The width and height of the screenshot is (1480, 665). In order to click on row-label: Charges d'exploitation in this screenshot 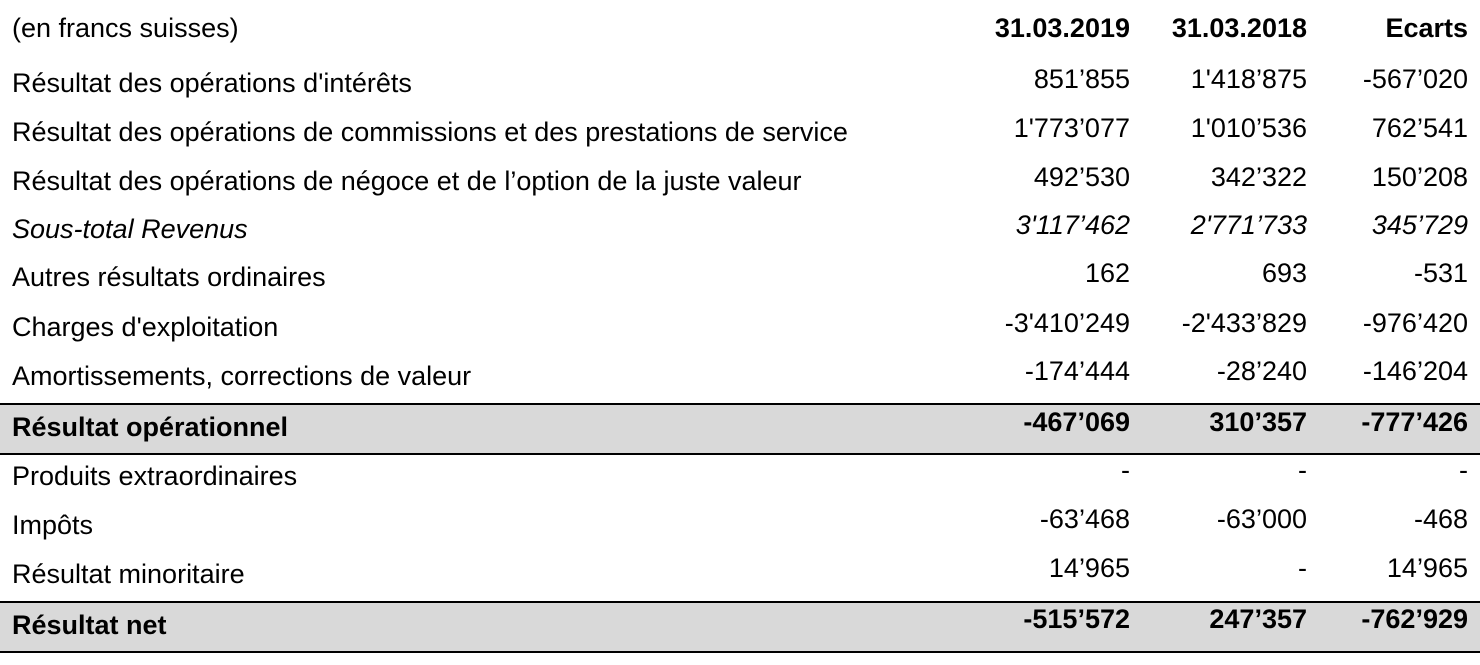, I will do `click(145, 327)`.